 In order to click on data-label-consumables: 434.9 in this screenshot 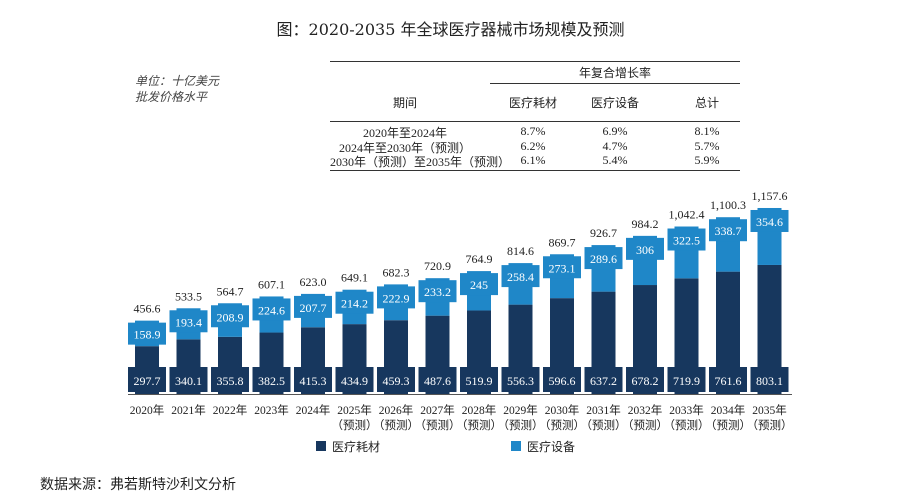, I will do `click(354, 381)`.